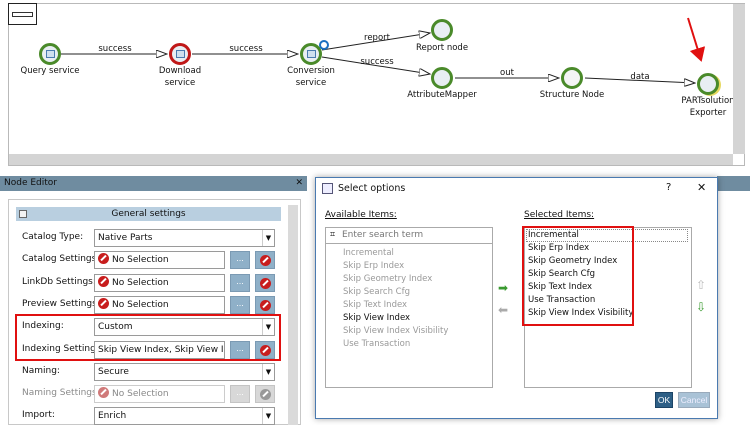 This screenshot has height=425, width=750. Describe the element at coordinates (503, 288) in the screenshot. I see `add-arrow-icon: ➡` at that location.